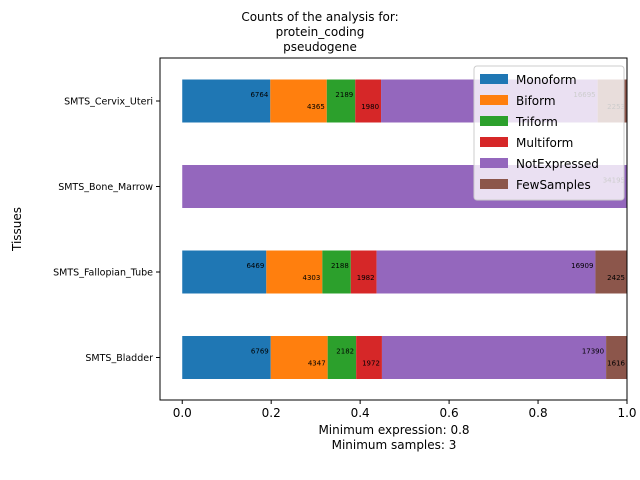 This screenshot has width=640, height=480. Describe the element at coordinates (494, 357) in the screenshot. I see `bar-notexpressed-smts_bladder` at that location.